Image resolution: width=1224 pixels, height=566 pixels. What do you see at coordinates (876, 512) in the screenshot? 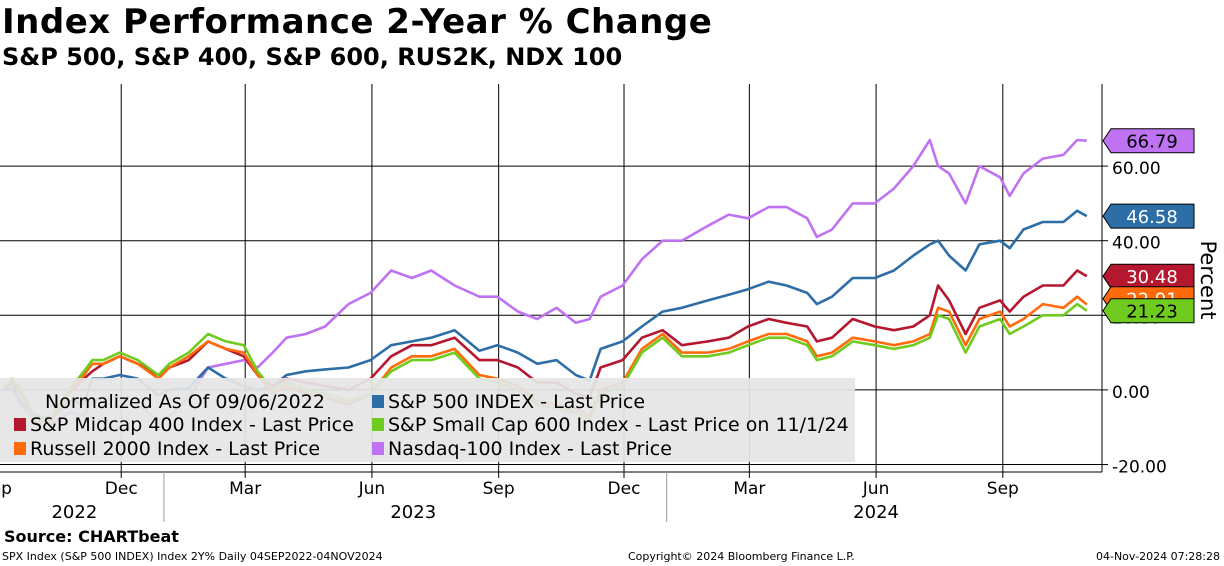
I see `year-label: 2024` at bounding box center [876, 512].